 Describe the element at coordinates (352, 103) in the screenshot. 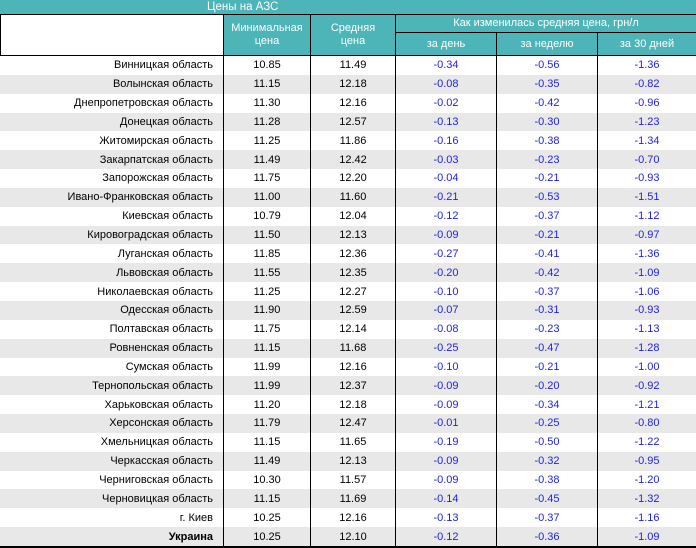

I see `avg-price-cell: 12.16` at that location.